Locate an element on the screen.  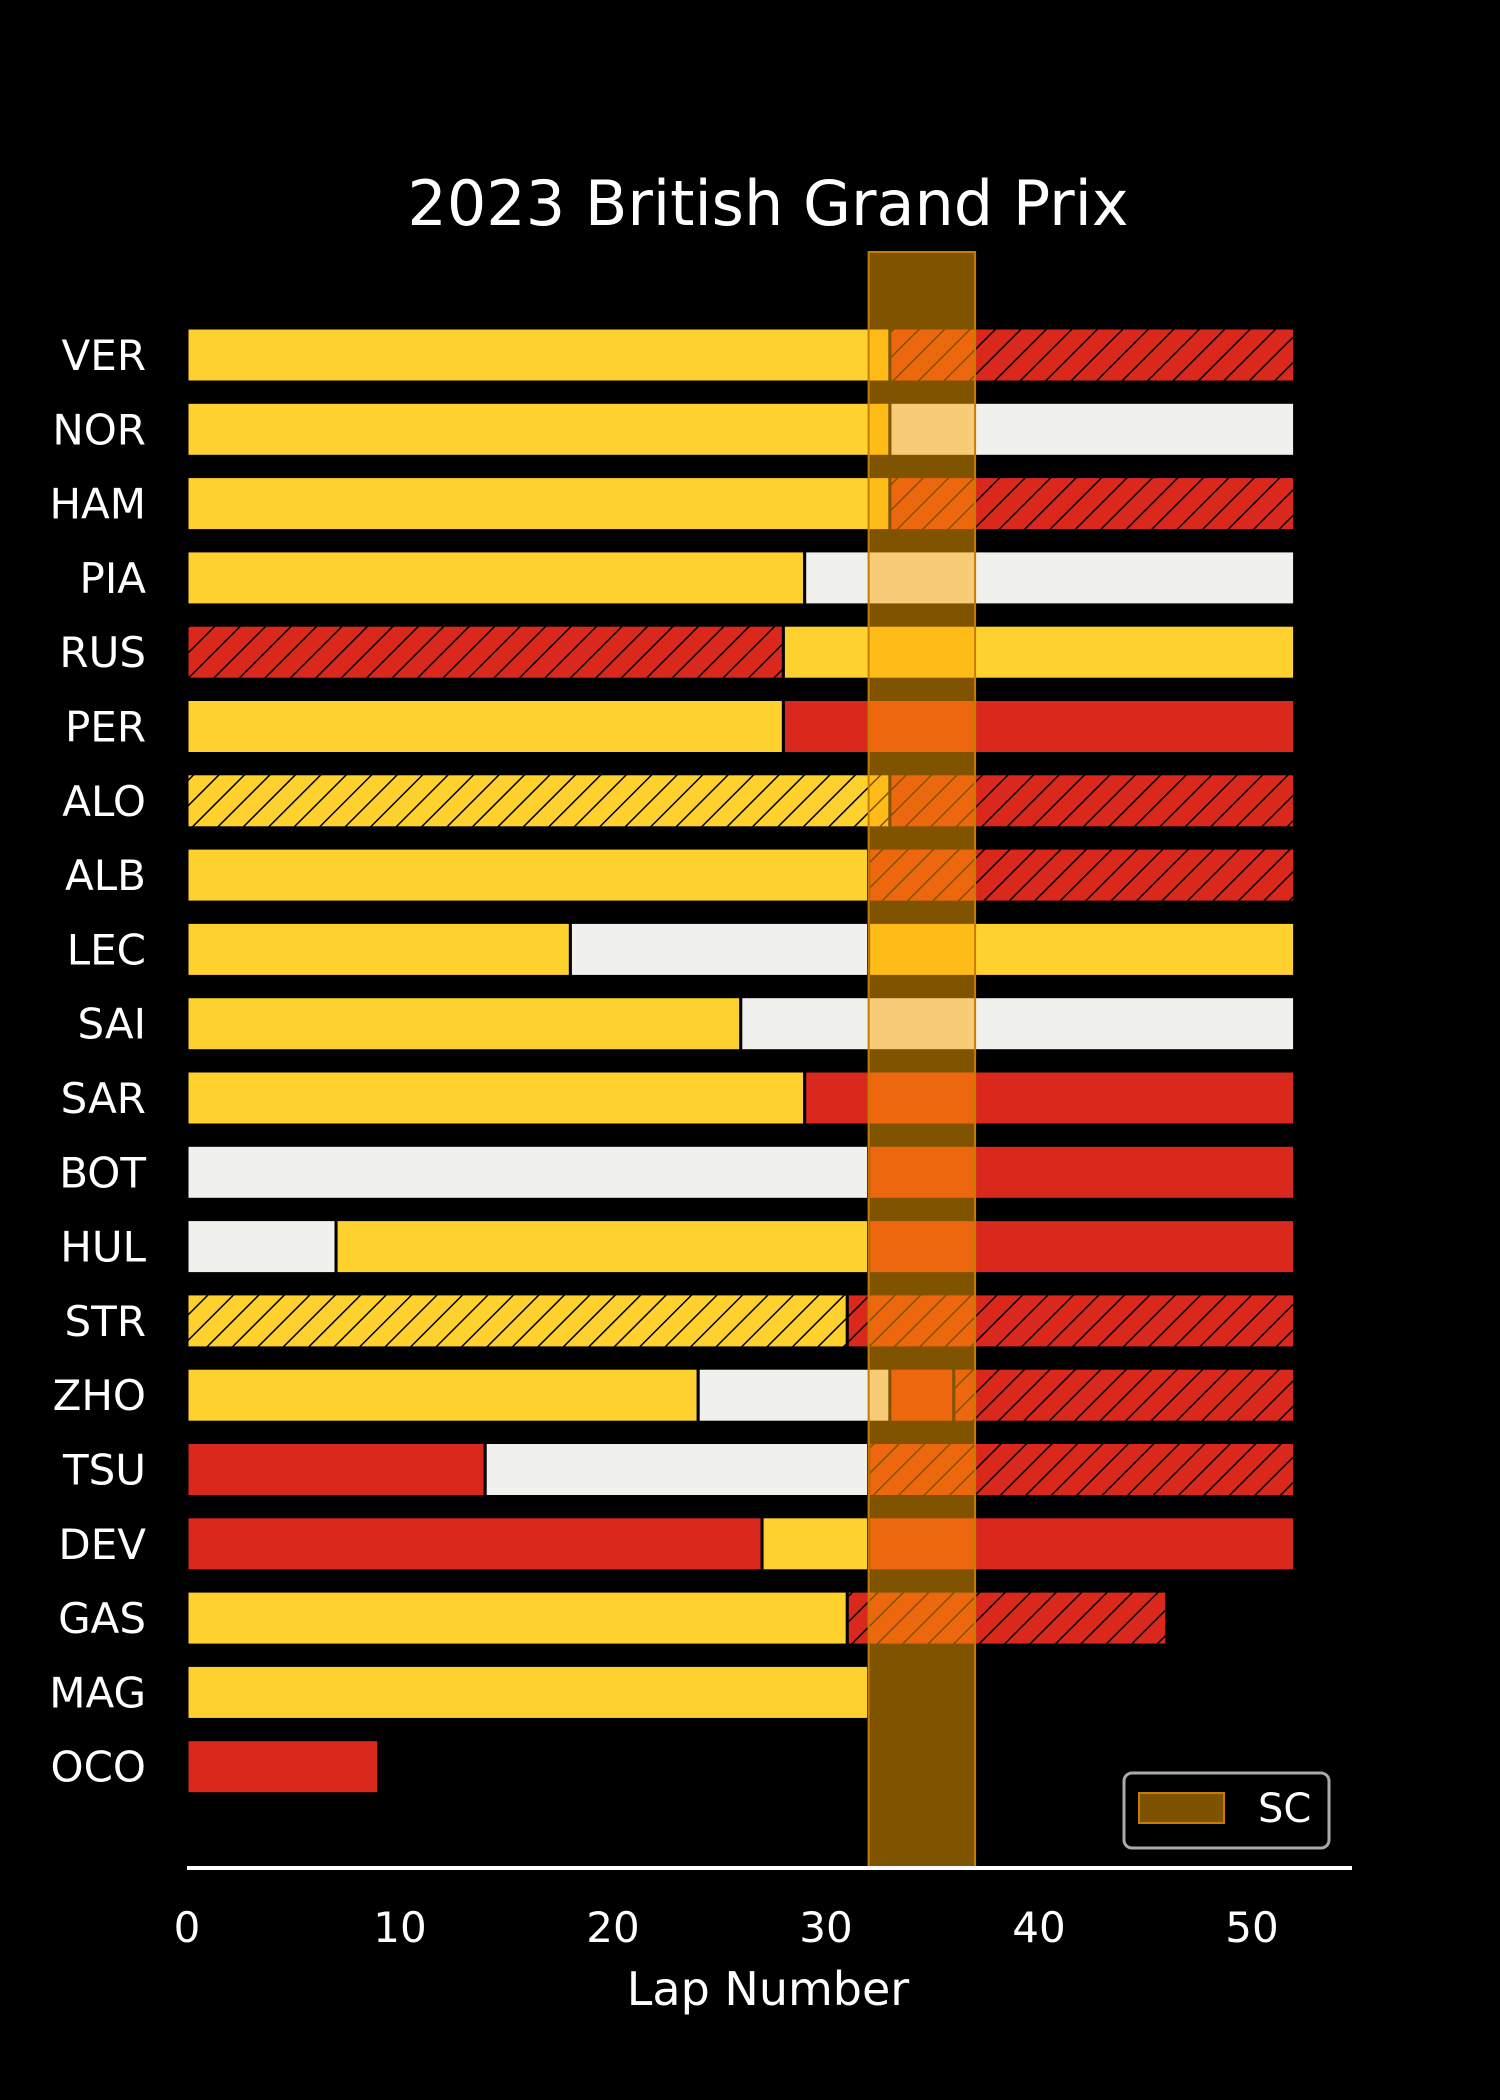
x-tick-label-40: 40 is located at coordinates (1038, 1927).